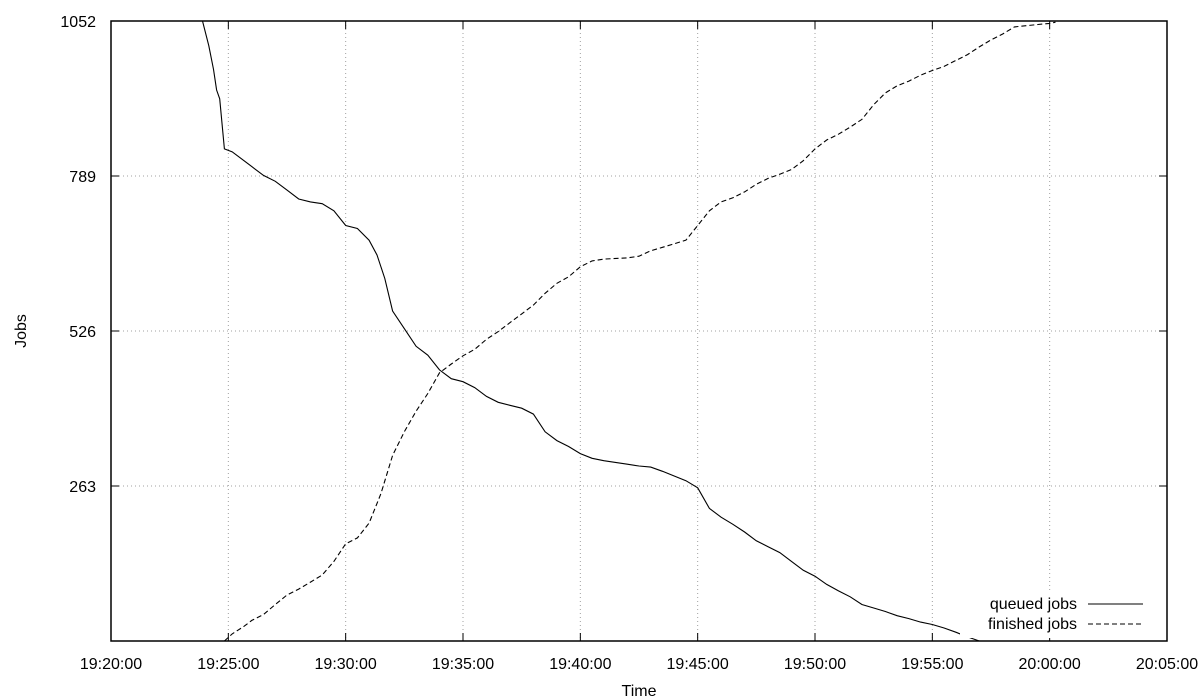 Image resolution: width=1200 pixels, height=700 pixels. I want to click on legend: queued jobs finished jobs, so click(1060, 614).